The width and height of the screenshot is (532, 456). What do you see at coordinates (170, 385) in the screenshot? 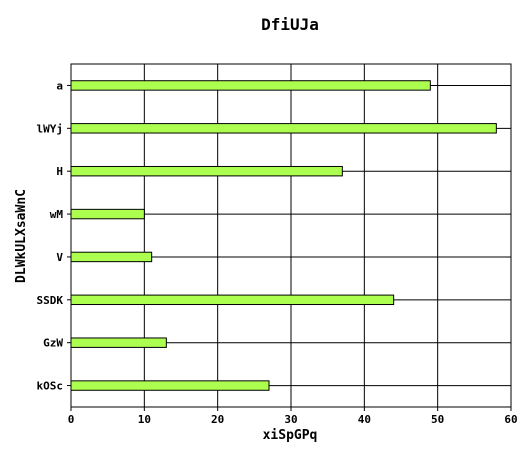
I see `bar-kOSc` at bounding box center [170, 385].